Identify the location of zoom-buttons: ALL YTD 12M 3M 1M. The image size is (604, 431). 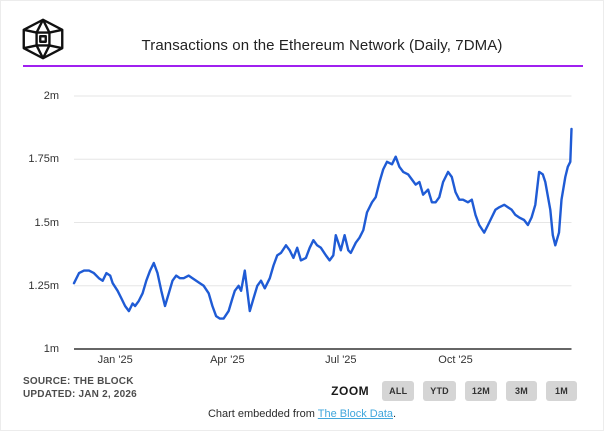
(479, 391).